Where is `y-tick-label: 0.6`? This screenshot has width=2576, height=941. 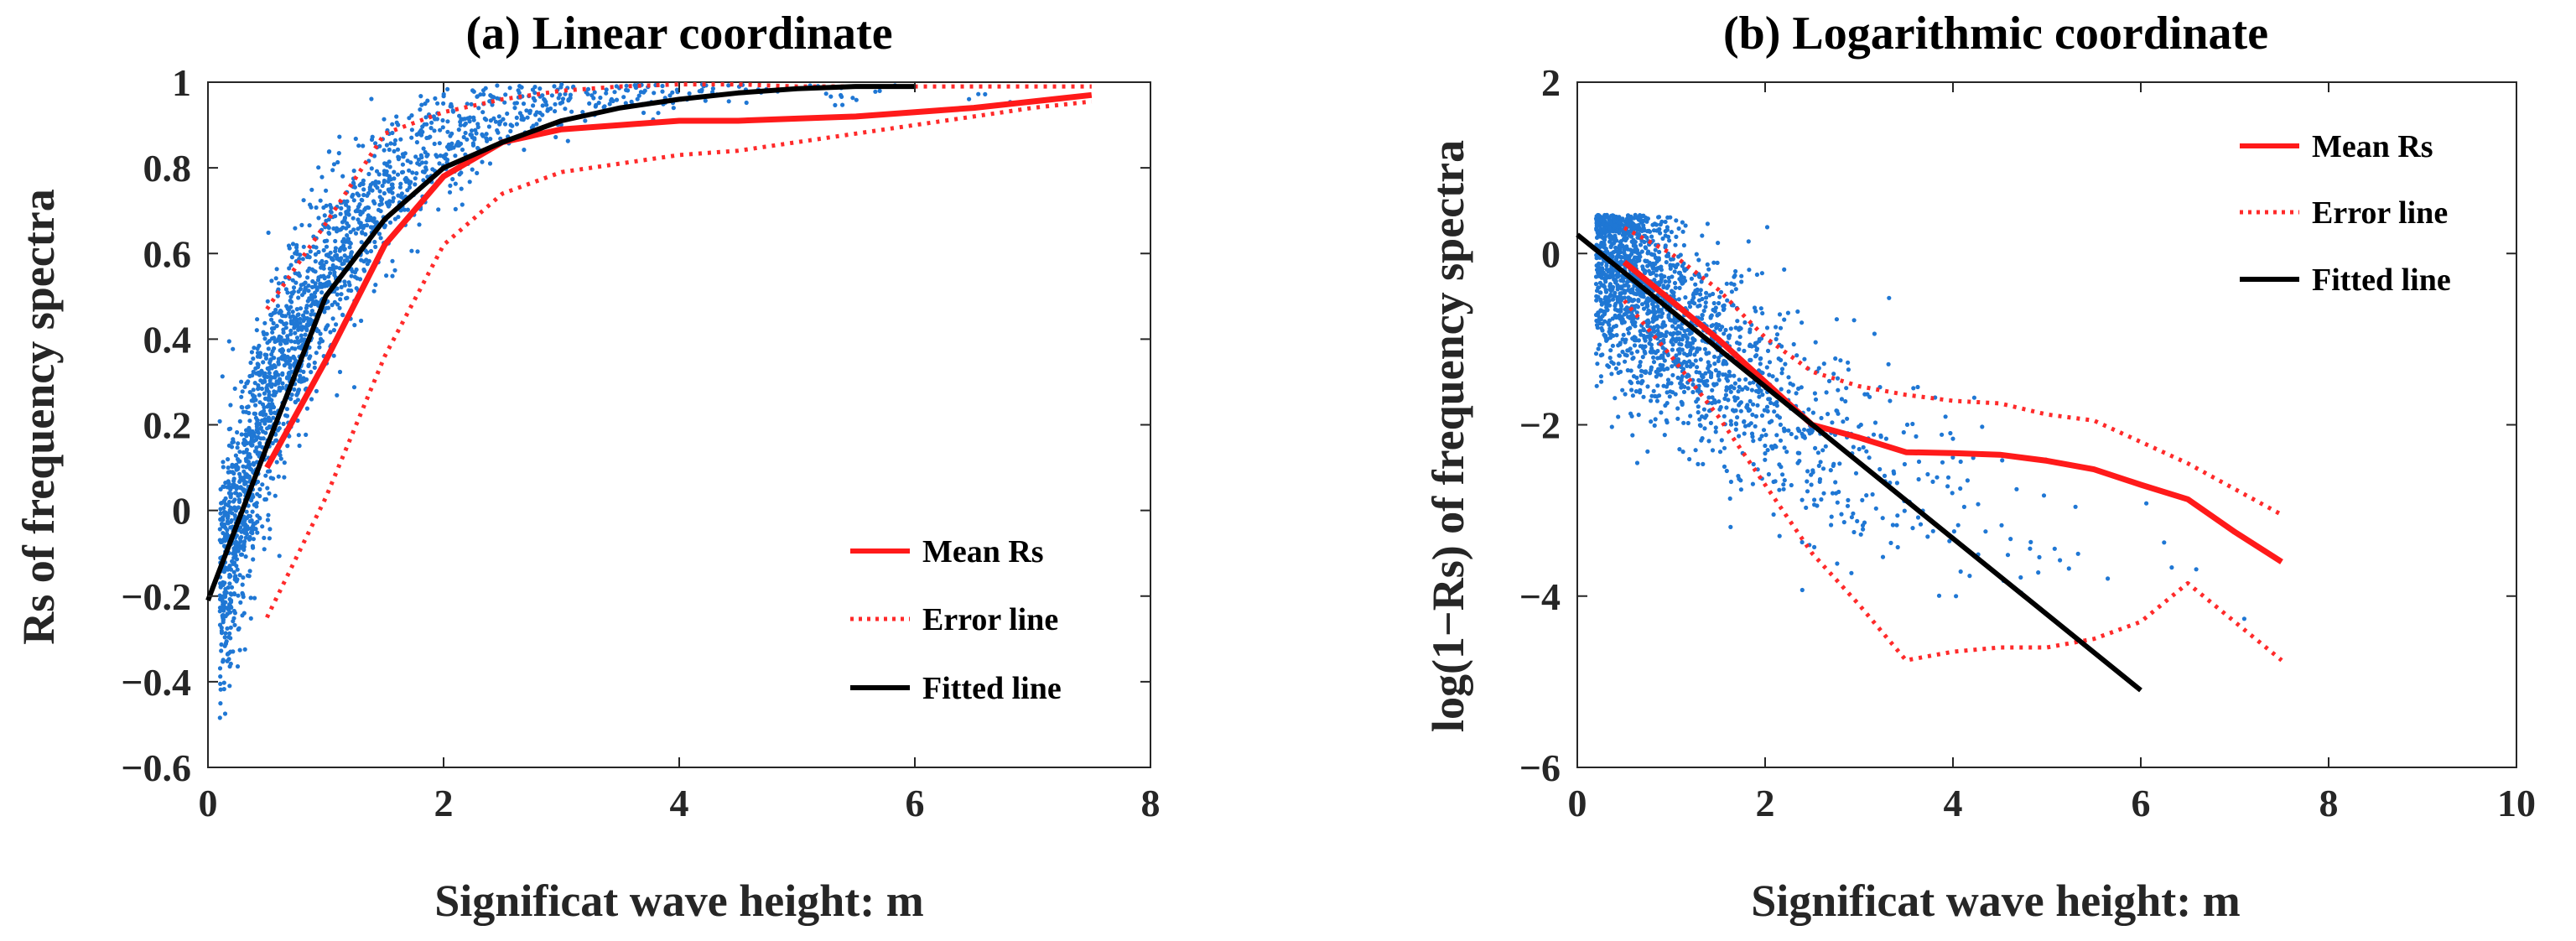 y-tick-label: 0.6 is located at coordinates (167, 253).